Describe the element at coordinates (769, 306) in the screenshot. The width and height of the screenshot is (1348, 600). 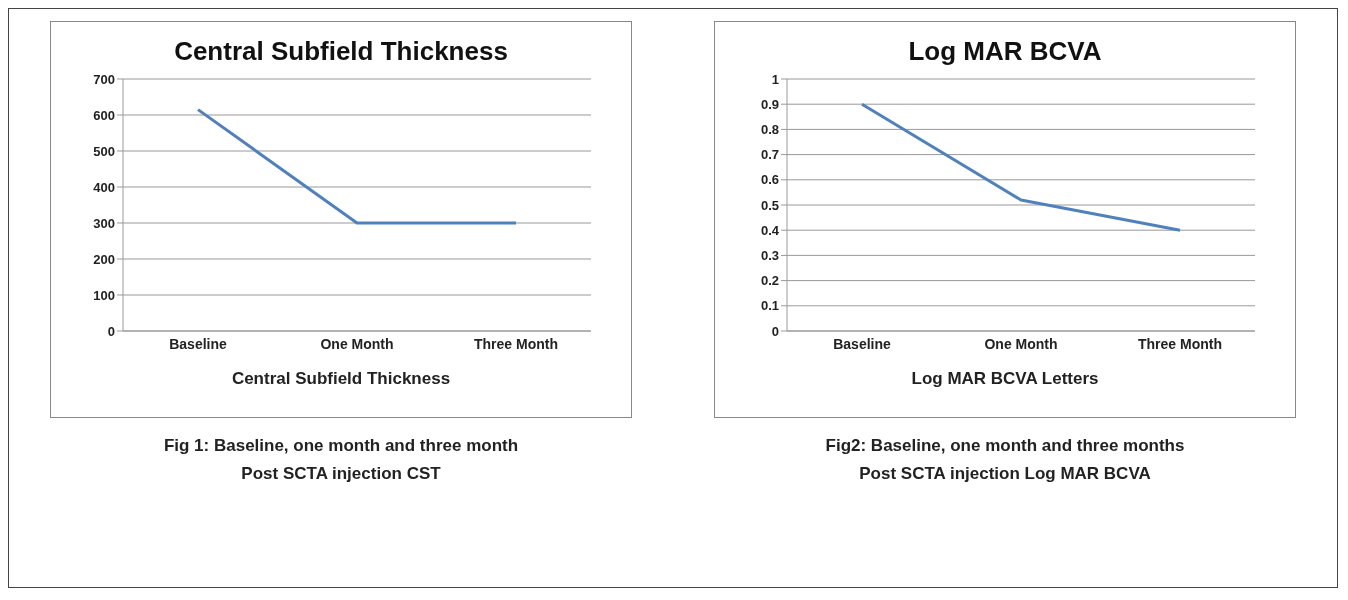
I see `y-tick-label: 0.1` at that location.